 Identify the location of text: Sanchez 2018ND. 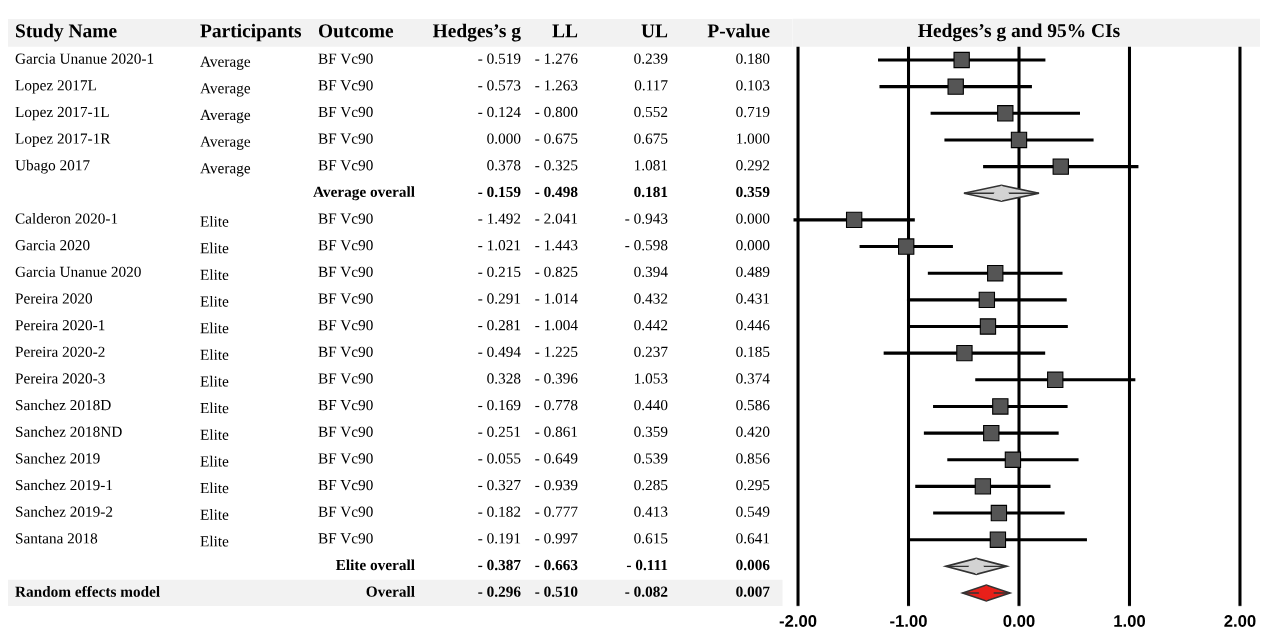
(69, 431).